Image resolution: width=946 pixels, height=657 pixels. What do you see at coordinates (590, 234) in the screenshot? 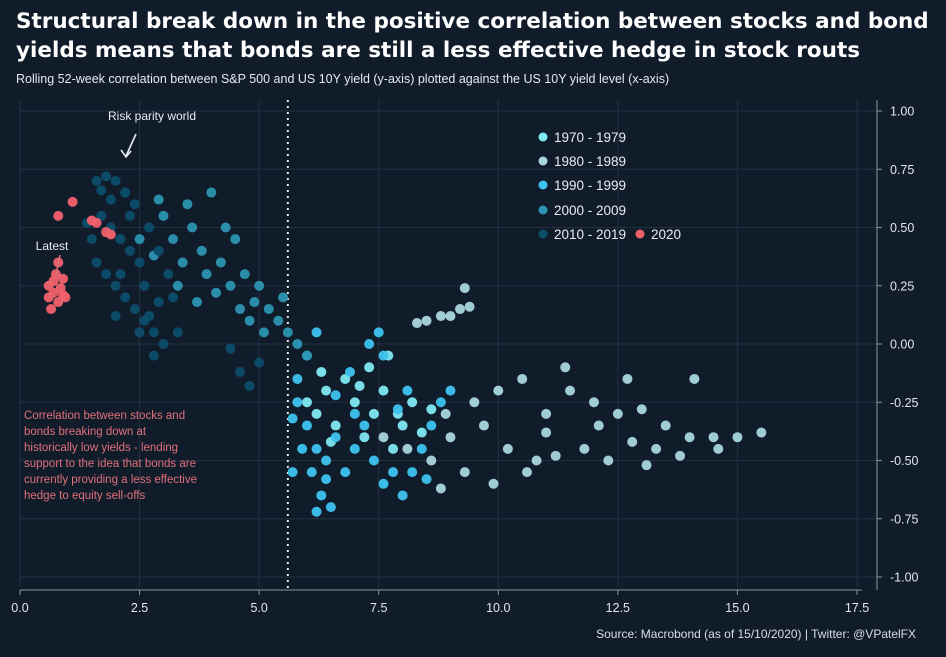
I see `legend-label: 2010 - 2019` at bounding box center [590, 234].